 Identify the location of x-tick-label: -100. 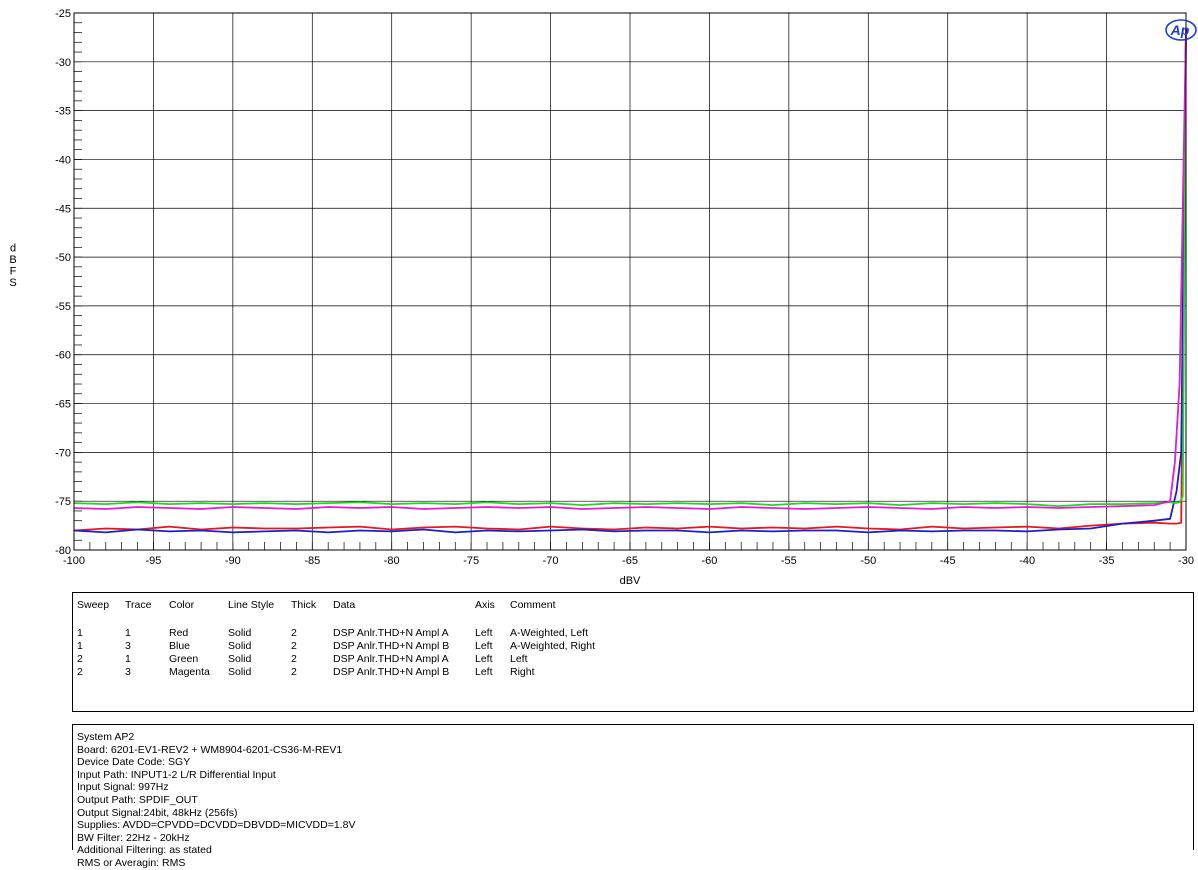
(74, 561).